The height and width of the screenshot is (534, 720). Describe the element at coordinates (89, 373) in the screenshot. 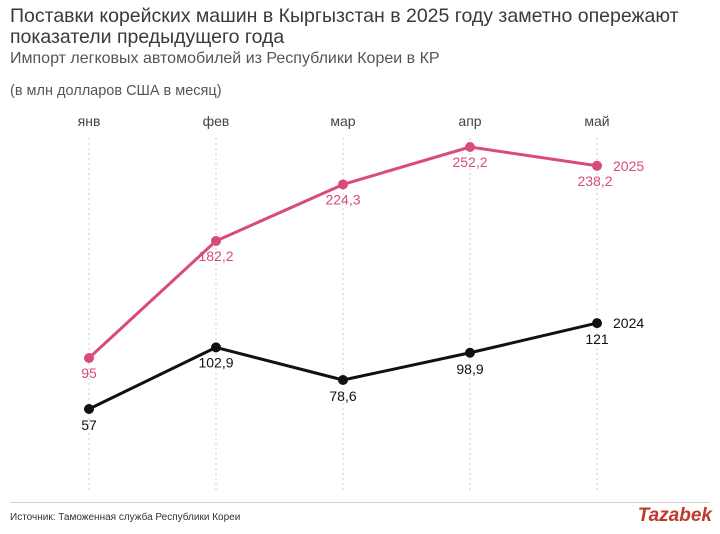

I see `data-label: 95` at that location.